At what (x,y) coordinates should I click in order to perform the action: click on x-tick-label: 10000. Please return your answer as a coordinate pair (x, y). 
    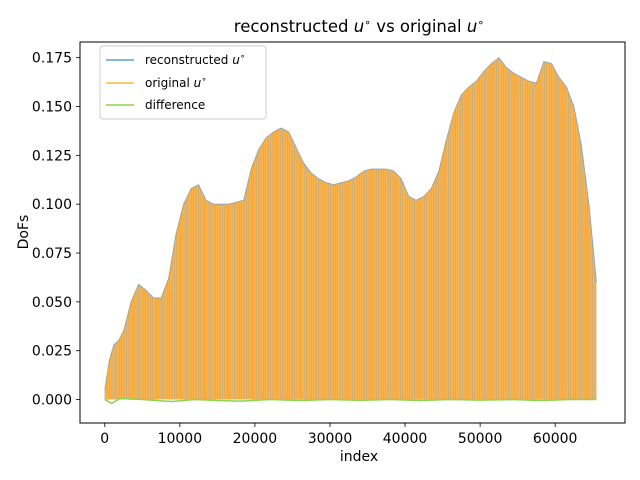
    Looking at the image, I should click on (180, 439).